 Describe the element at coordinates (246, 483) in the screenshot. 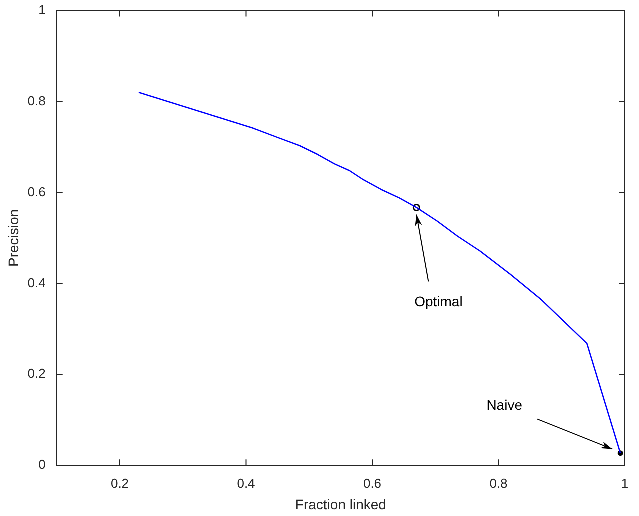

I see `x-tick-label: 0.4` at that location.